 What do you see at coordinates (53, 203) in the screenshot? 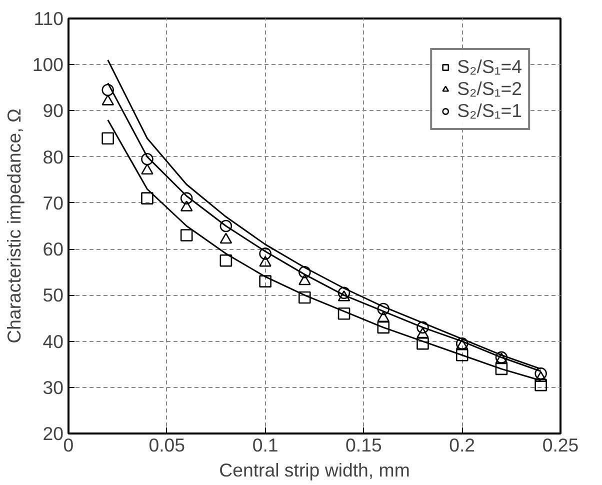
I see `y-tick-label: 70` at bounding box center [53, 203].